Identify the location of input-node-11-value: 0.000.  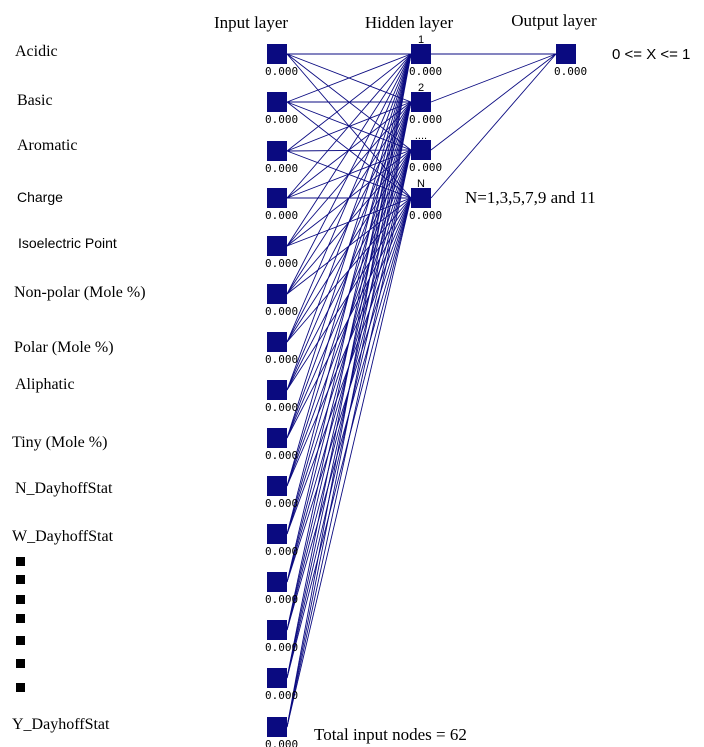
(281, 551).